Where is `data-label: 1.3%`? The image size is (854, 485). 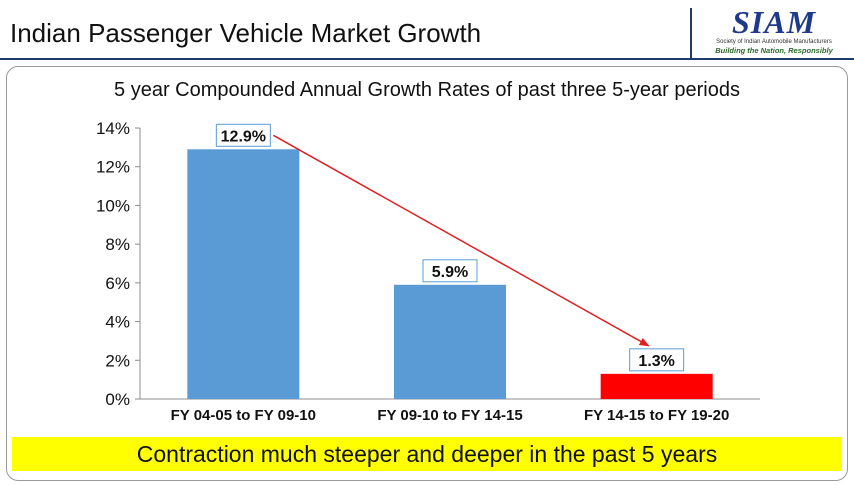
data-label: 1.3% is located at coordinates (656, 361).